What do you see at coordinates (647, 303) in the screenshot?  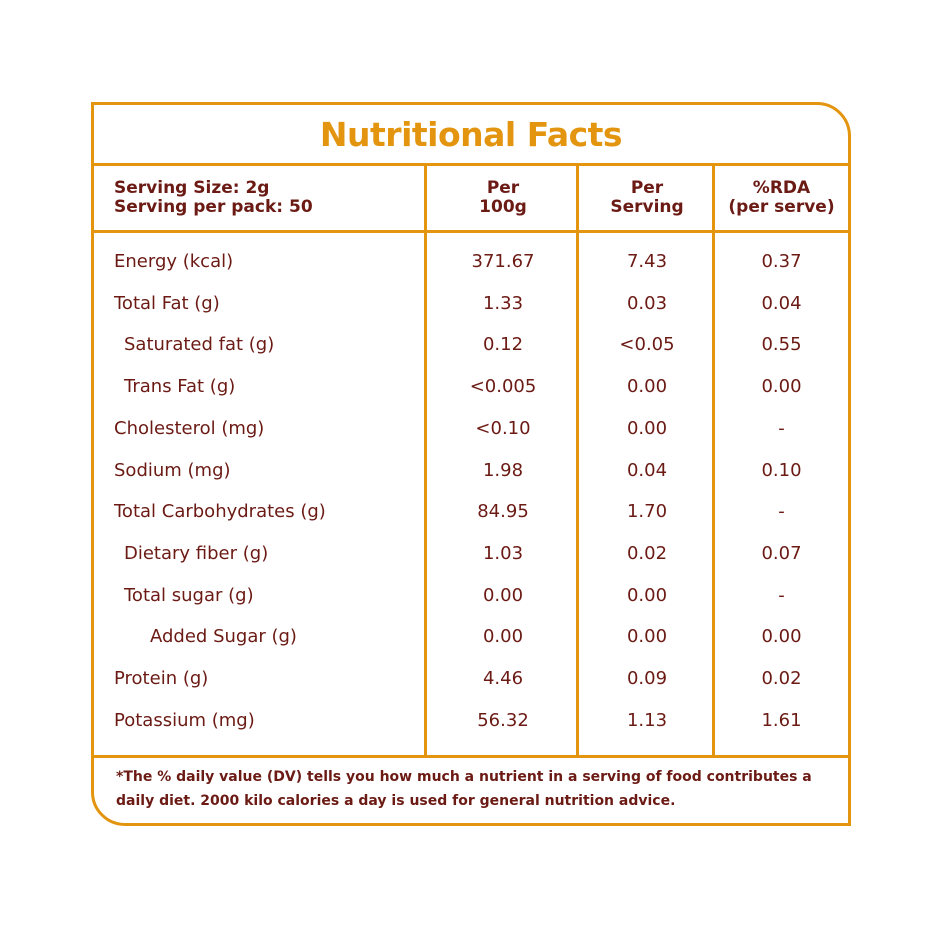 I see `value-per-serving: 0.03` at bounding box center [647, 303].